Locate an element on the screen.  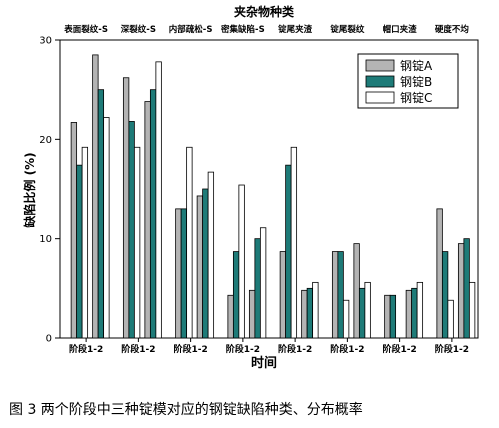
legend: 钢锭A 钢锭B 钢锭C is located at coordinates (408, 81).